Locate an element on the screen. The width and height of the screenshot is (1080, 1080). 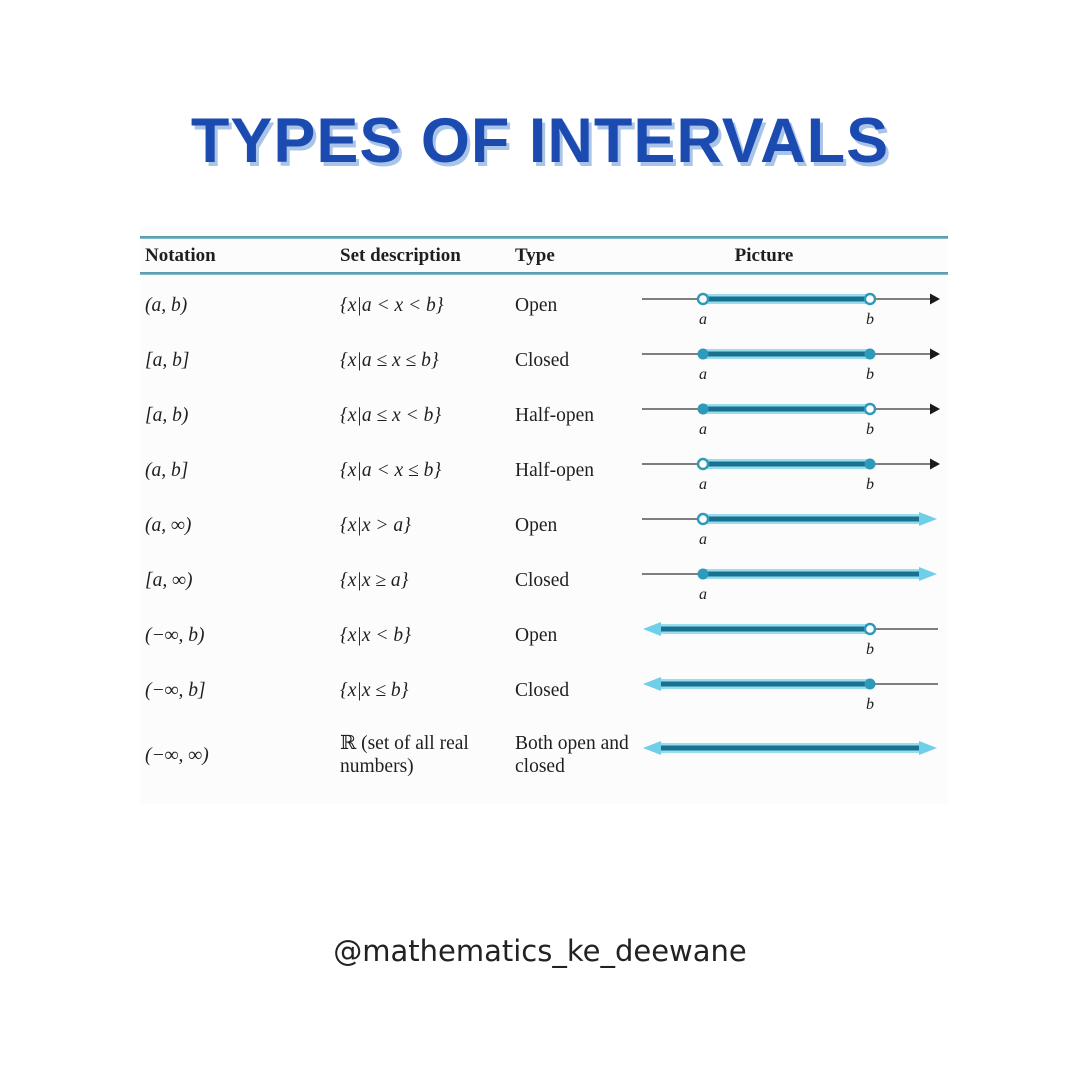
notation-cell: (a, b) is located at coordinates (166, 305).